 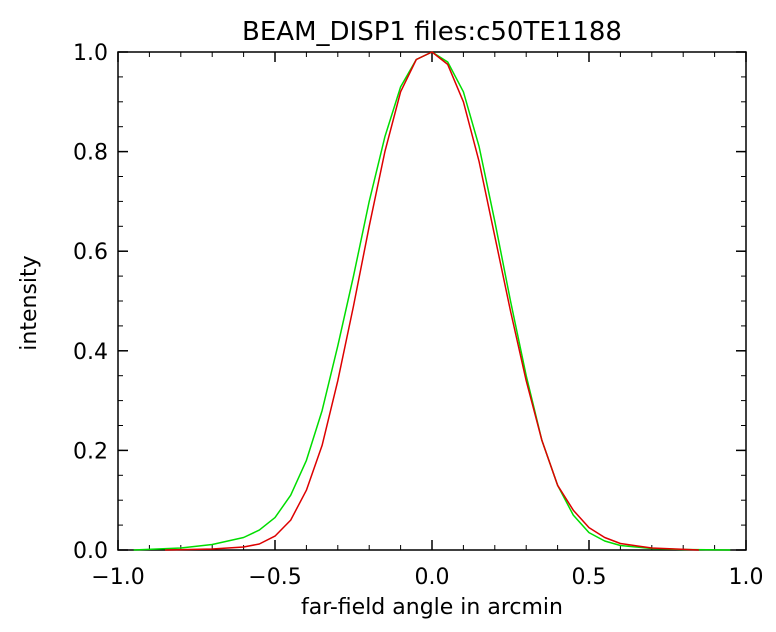 What do you see at coordinates (117, 577) in the screenshot?
I see `x-tick-label: −1.0` at bounding box center [117, 577].